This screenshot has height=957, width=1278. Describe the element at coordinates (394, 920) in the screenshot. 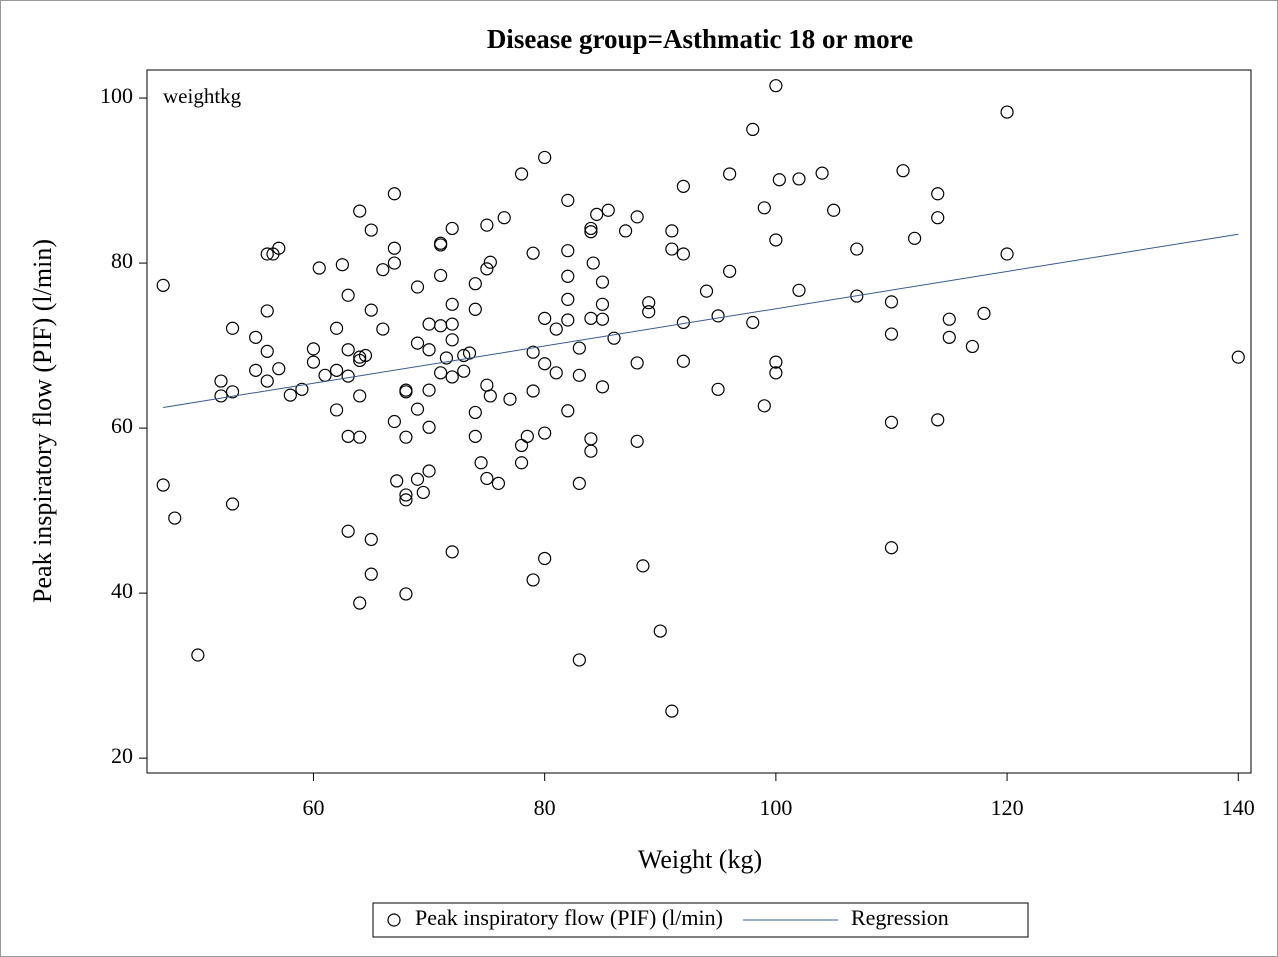

I see `legend-symbol` at that location.